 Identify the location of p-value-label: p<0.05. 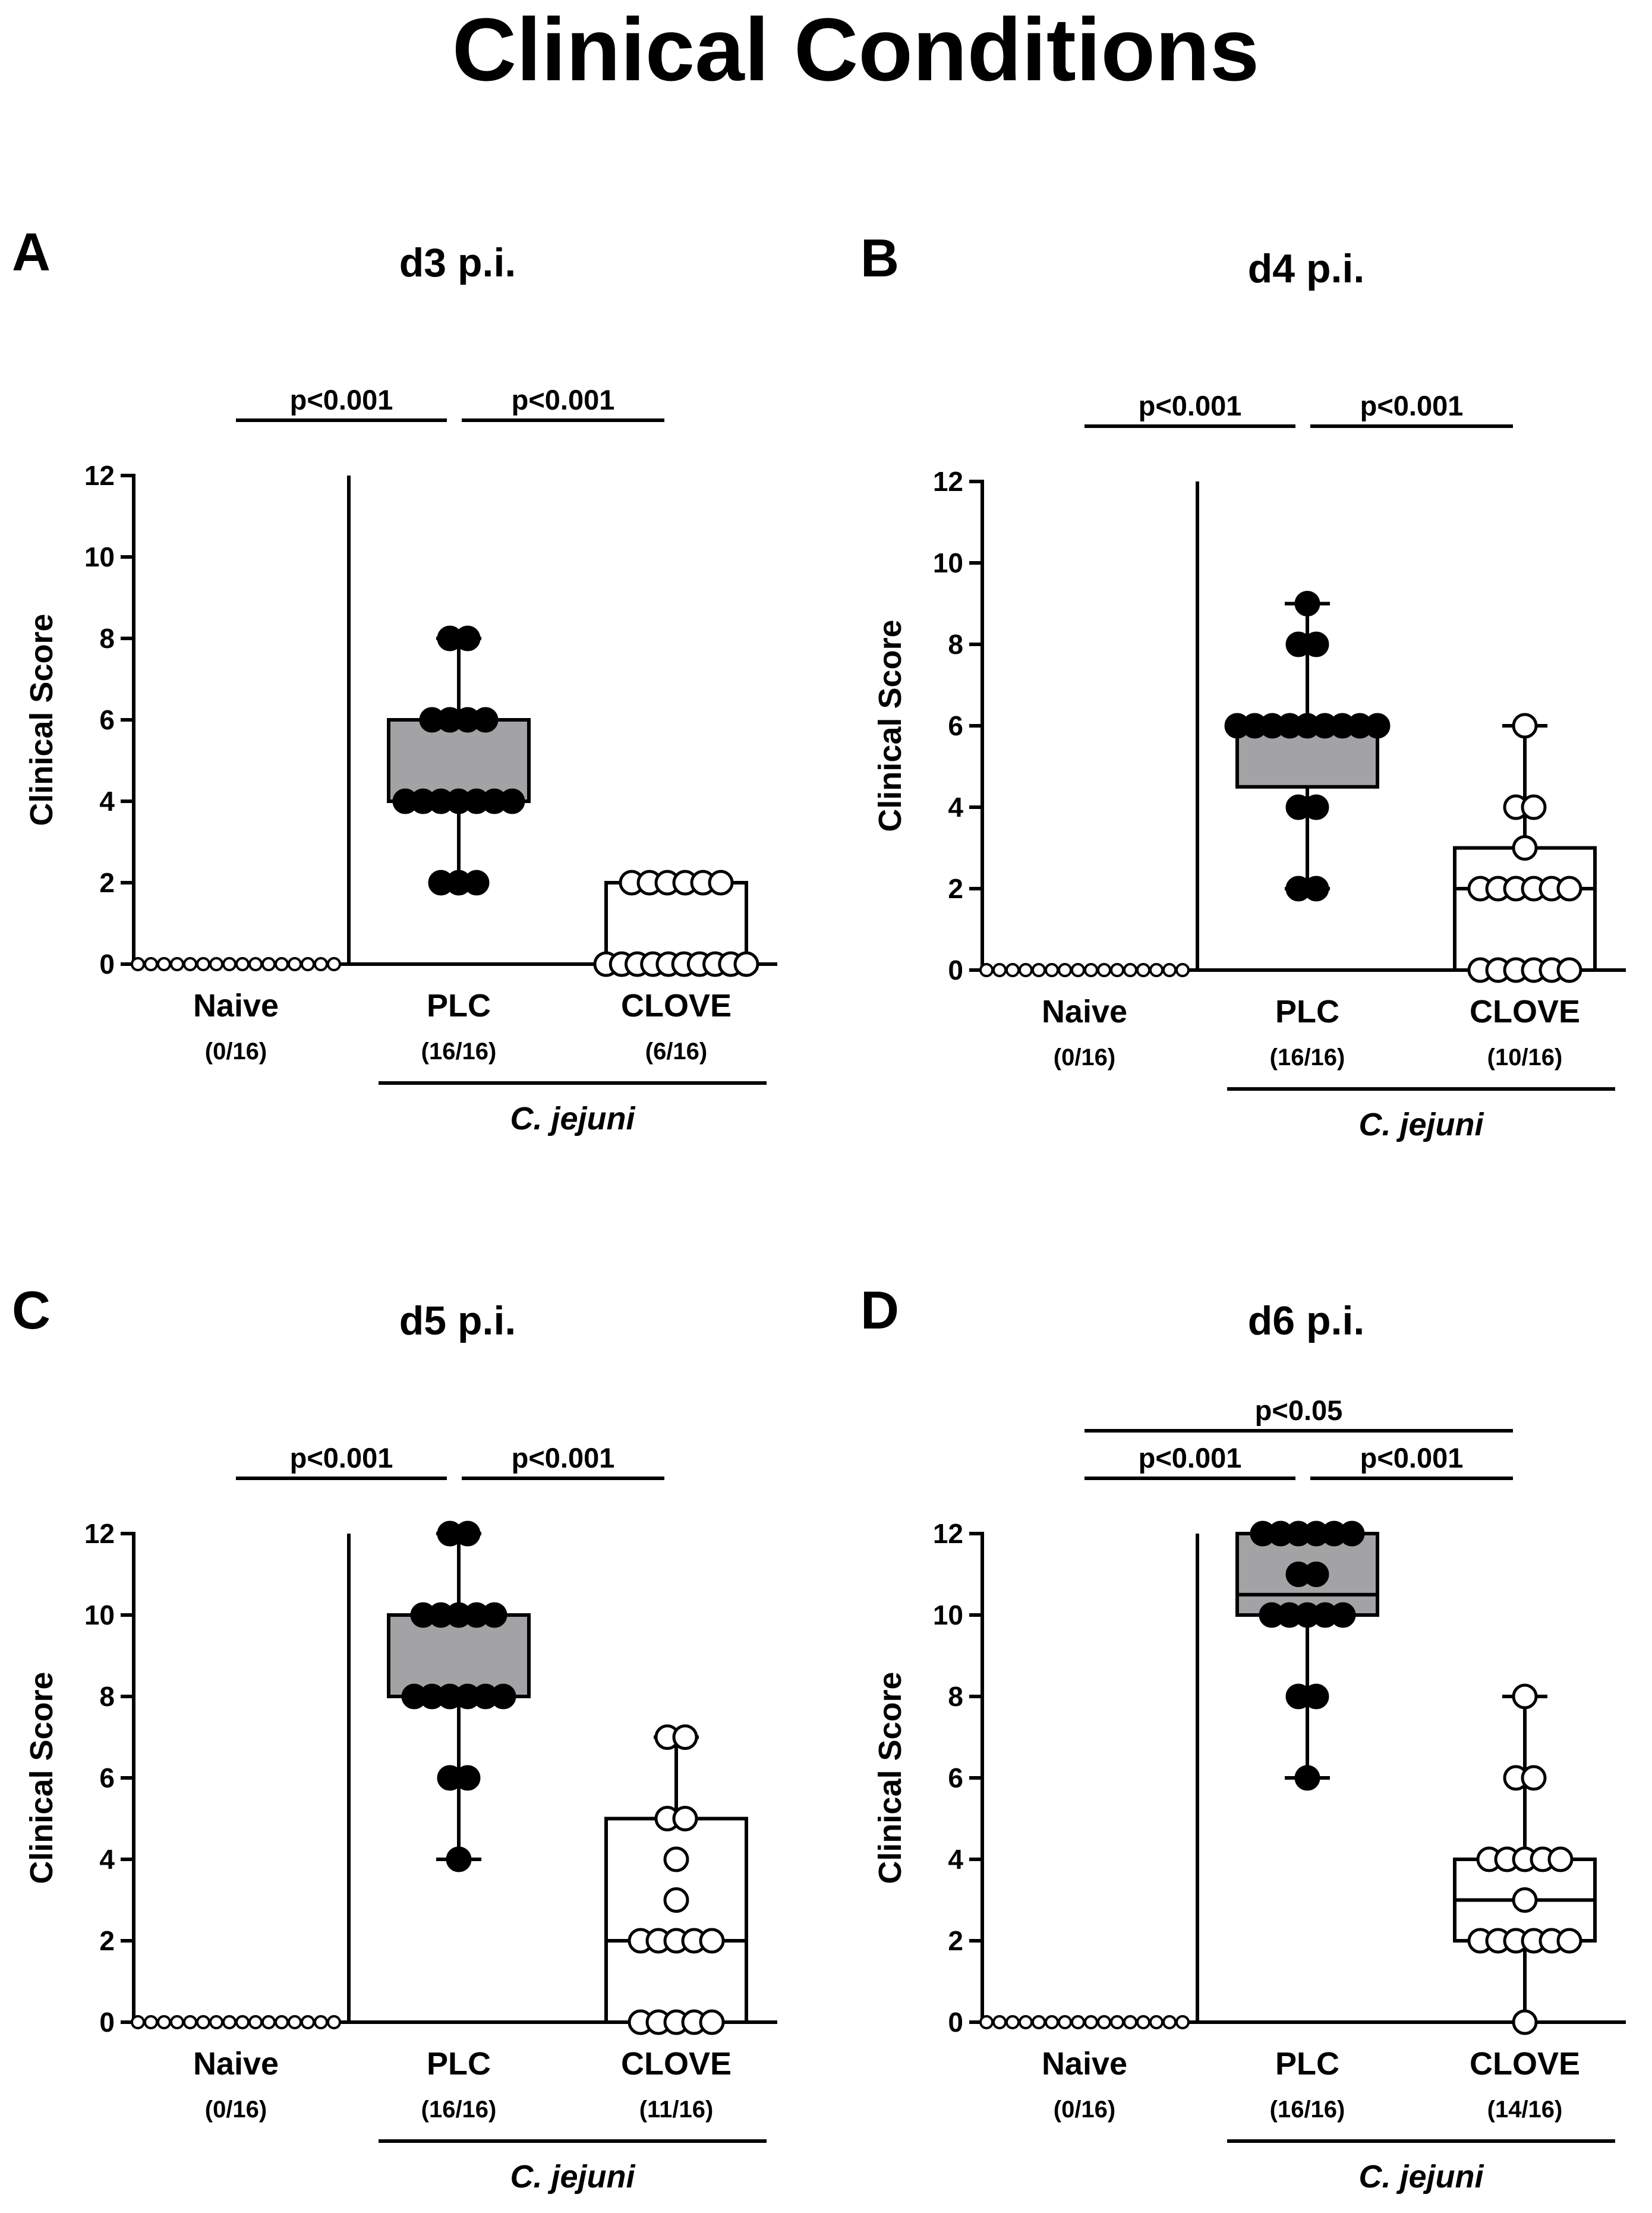
(1299, 1410).